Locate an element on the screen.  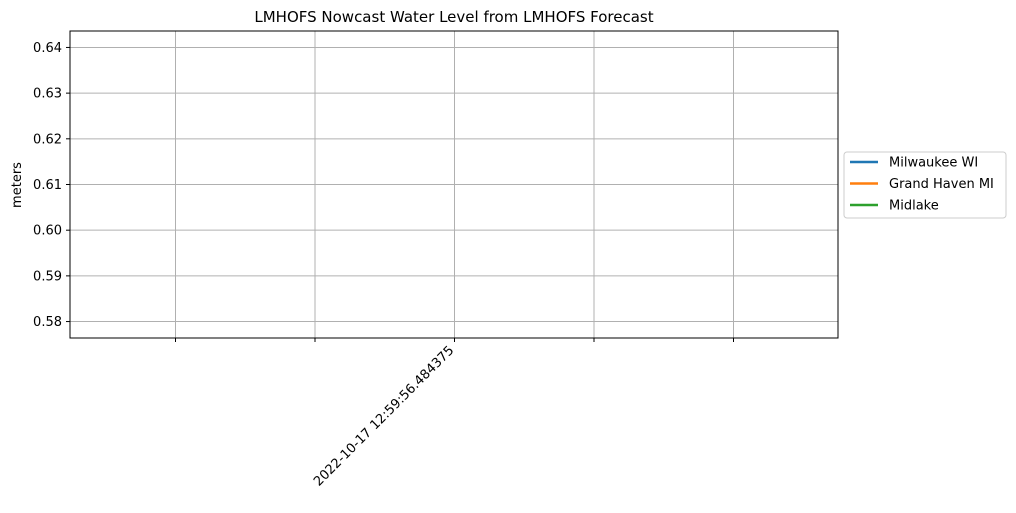
y-tick-label: 0.59 is located at coordinates (47, 276).